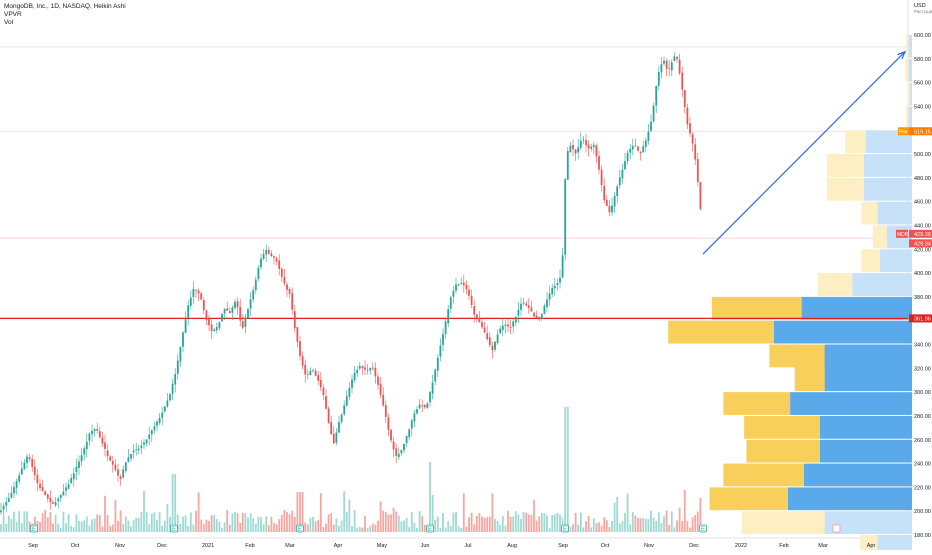  What do you see at coordinates (922, 84) in the screenshot?
I see `price-tick-label: 560.00` at bounding box center [922, 84].